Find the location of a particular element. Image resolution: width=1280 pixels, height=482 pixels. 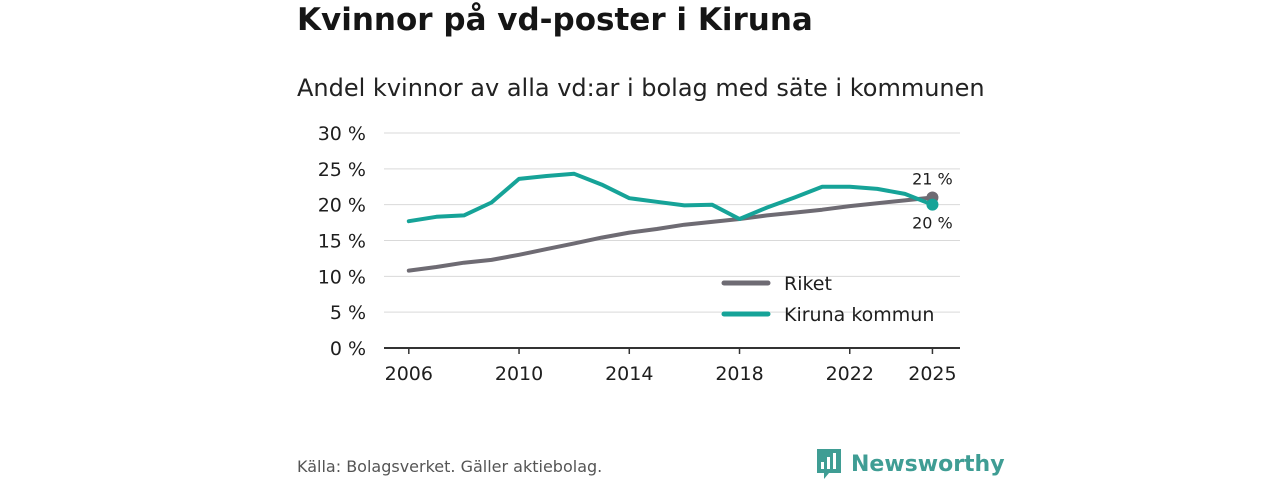

brand-logo: Newsworthy is located at coordinates (910, 464).